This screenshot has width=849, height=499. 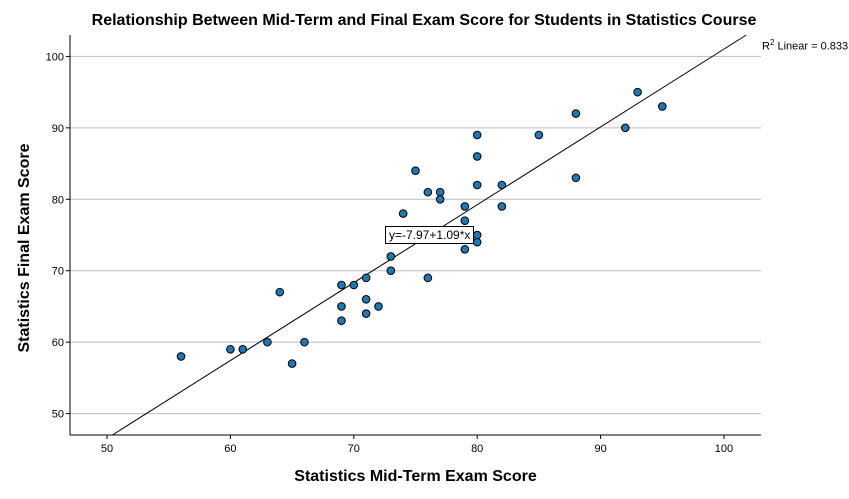 I want to click on y-tick-label: 60, so click(x=58, y=343).